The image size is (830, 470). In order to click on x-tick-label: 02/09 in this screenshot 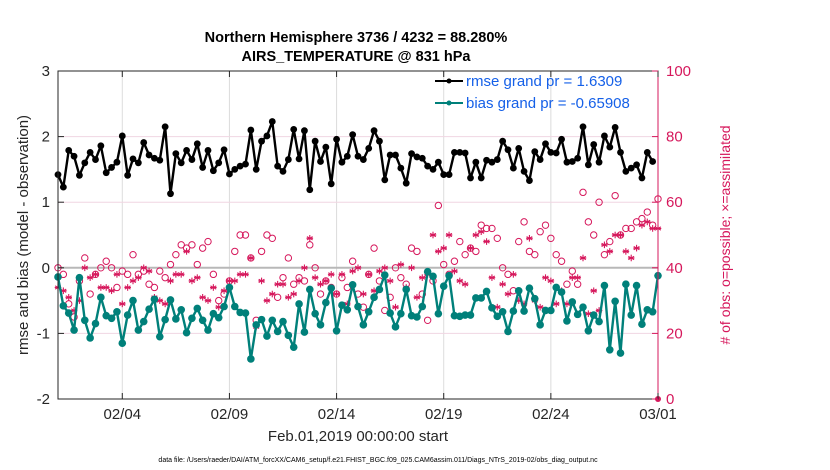, I will do `click(230, 414)`.